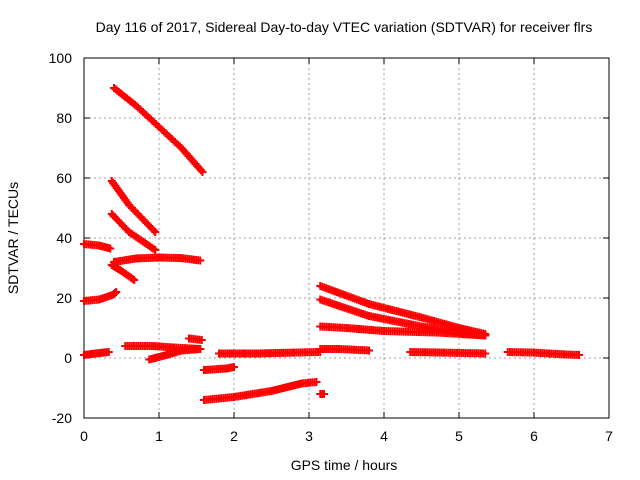  Describe the element at coordinates (534, 436) in the screenshot. I see `x-tick-label: 6` at that location.